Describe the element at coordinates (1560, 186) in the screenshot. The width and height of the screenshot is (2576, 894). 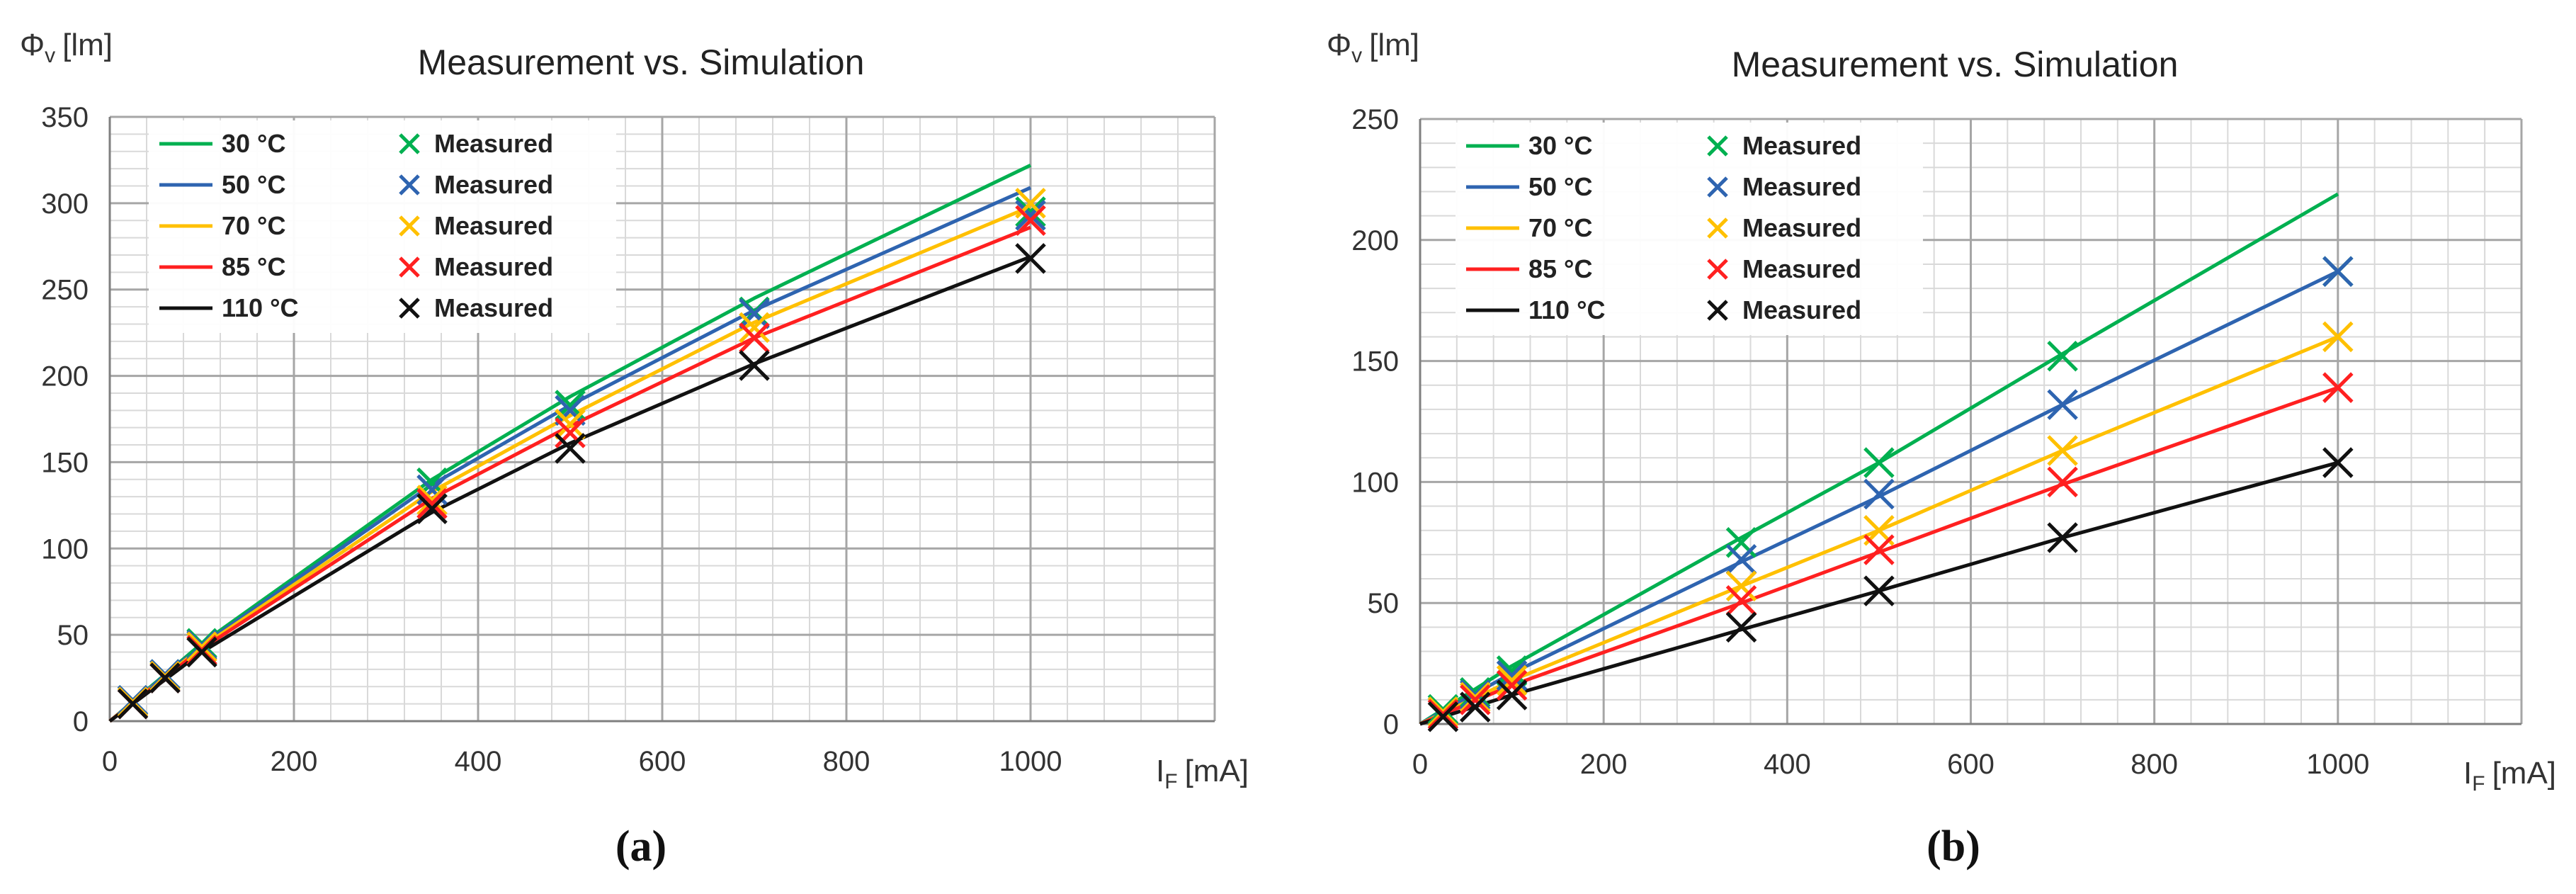
I see `legend-series-label: 50 °C` at that location.